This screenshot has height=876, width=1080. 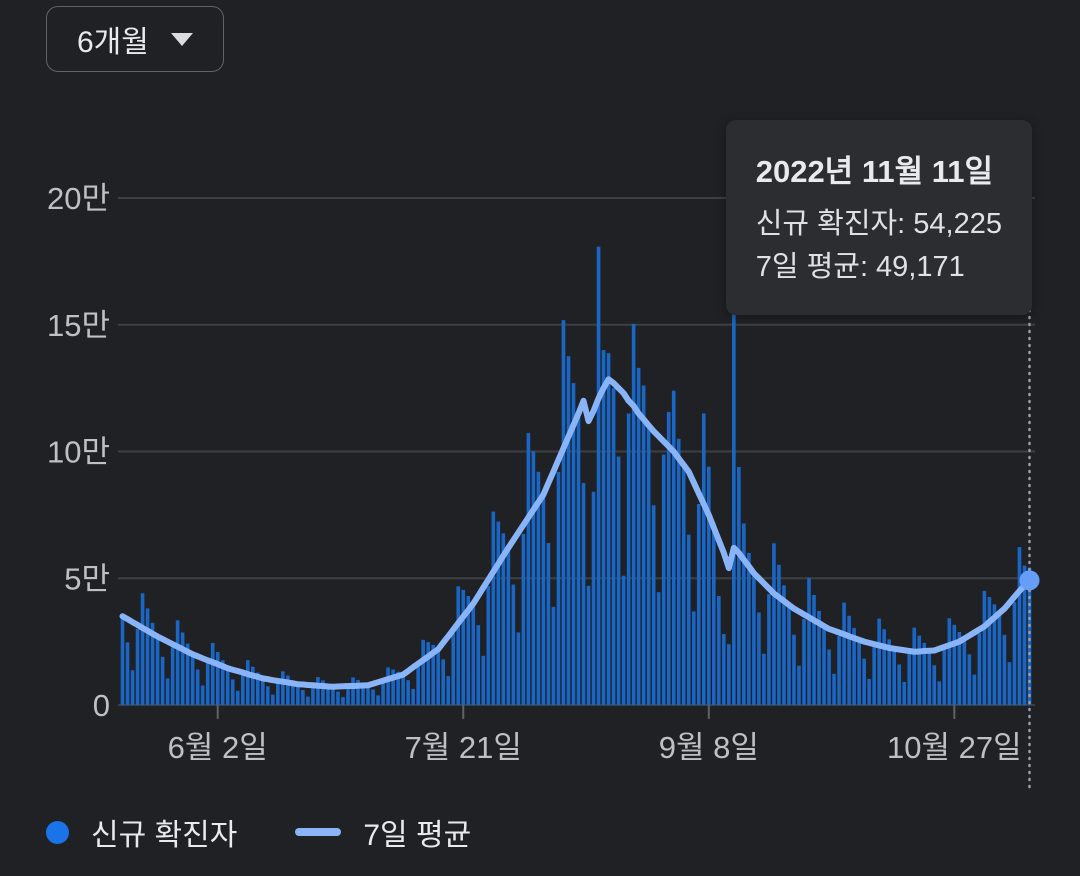 What do you see at coordinates (135, 39) in the screenshot?
I see `period-selector: 6개월` at bounding box center [135, 39].